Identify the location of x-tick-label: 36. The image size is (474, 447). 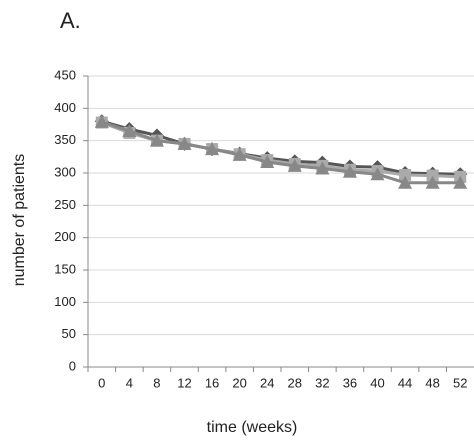
(350, 382).